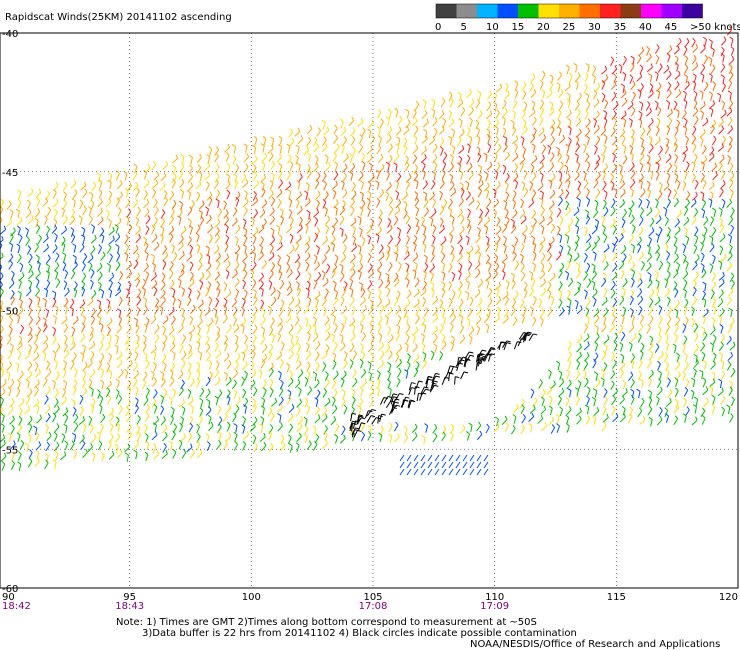  Describe the element at coordinates (255, 606) in the screenshot. I see `time-labels: 18:42 18:43 17:08 17:09` at that location.